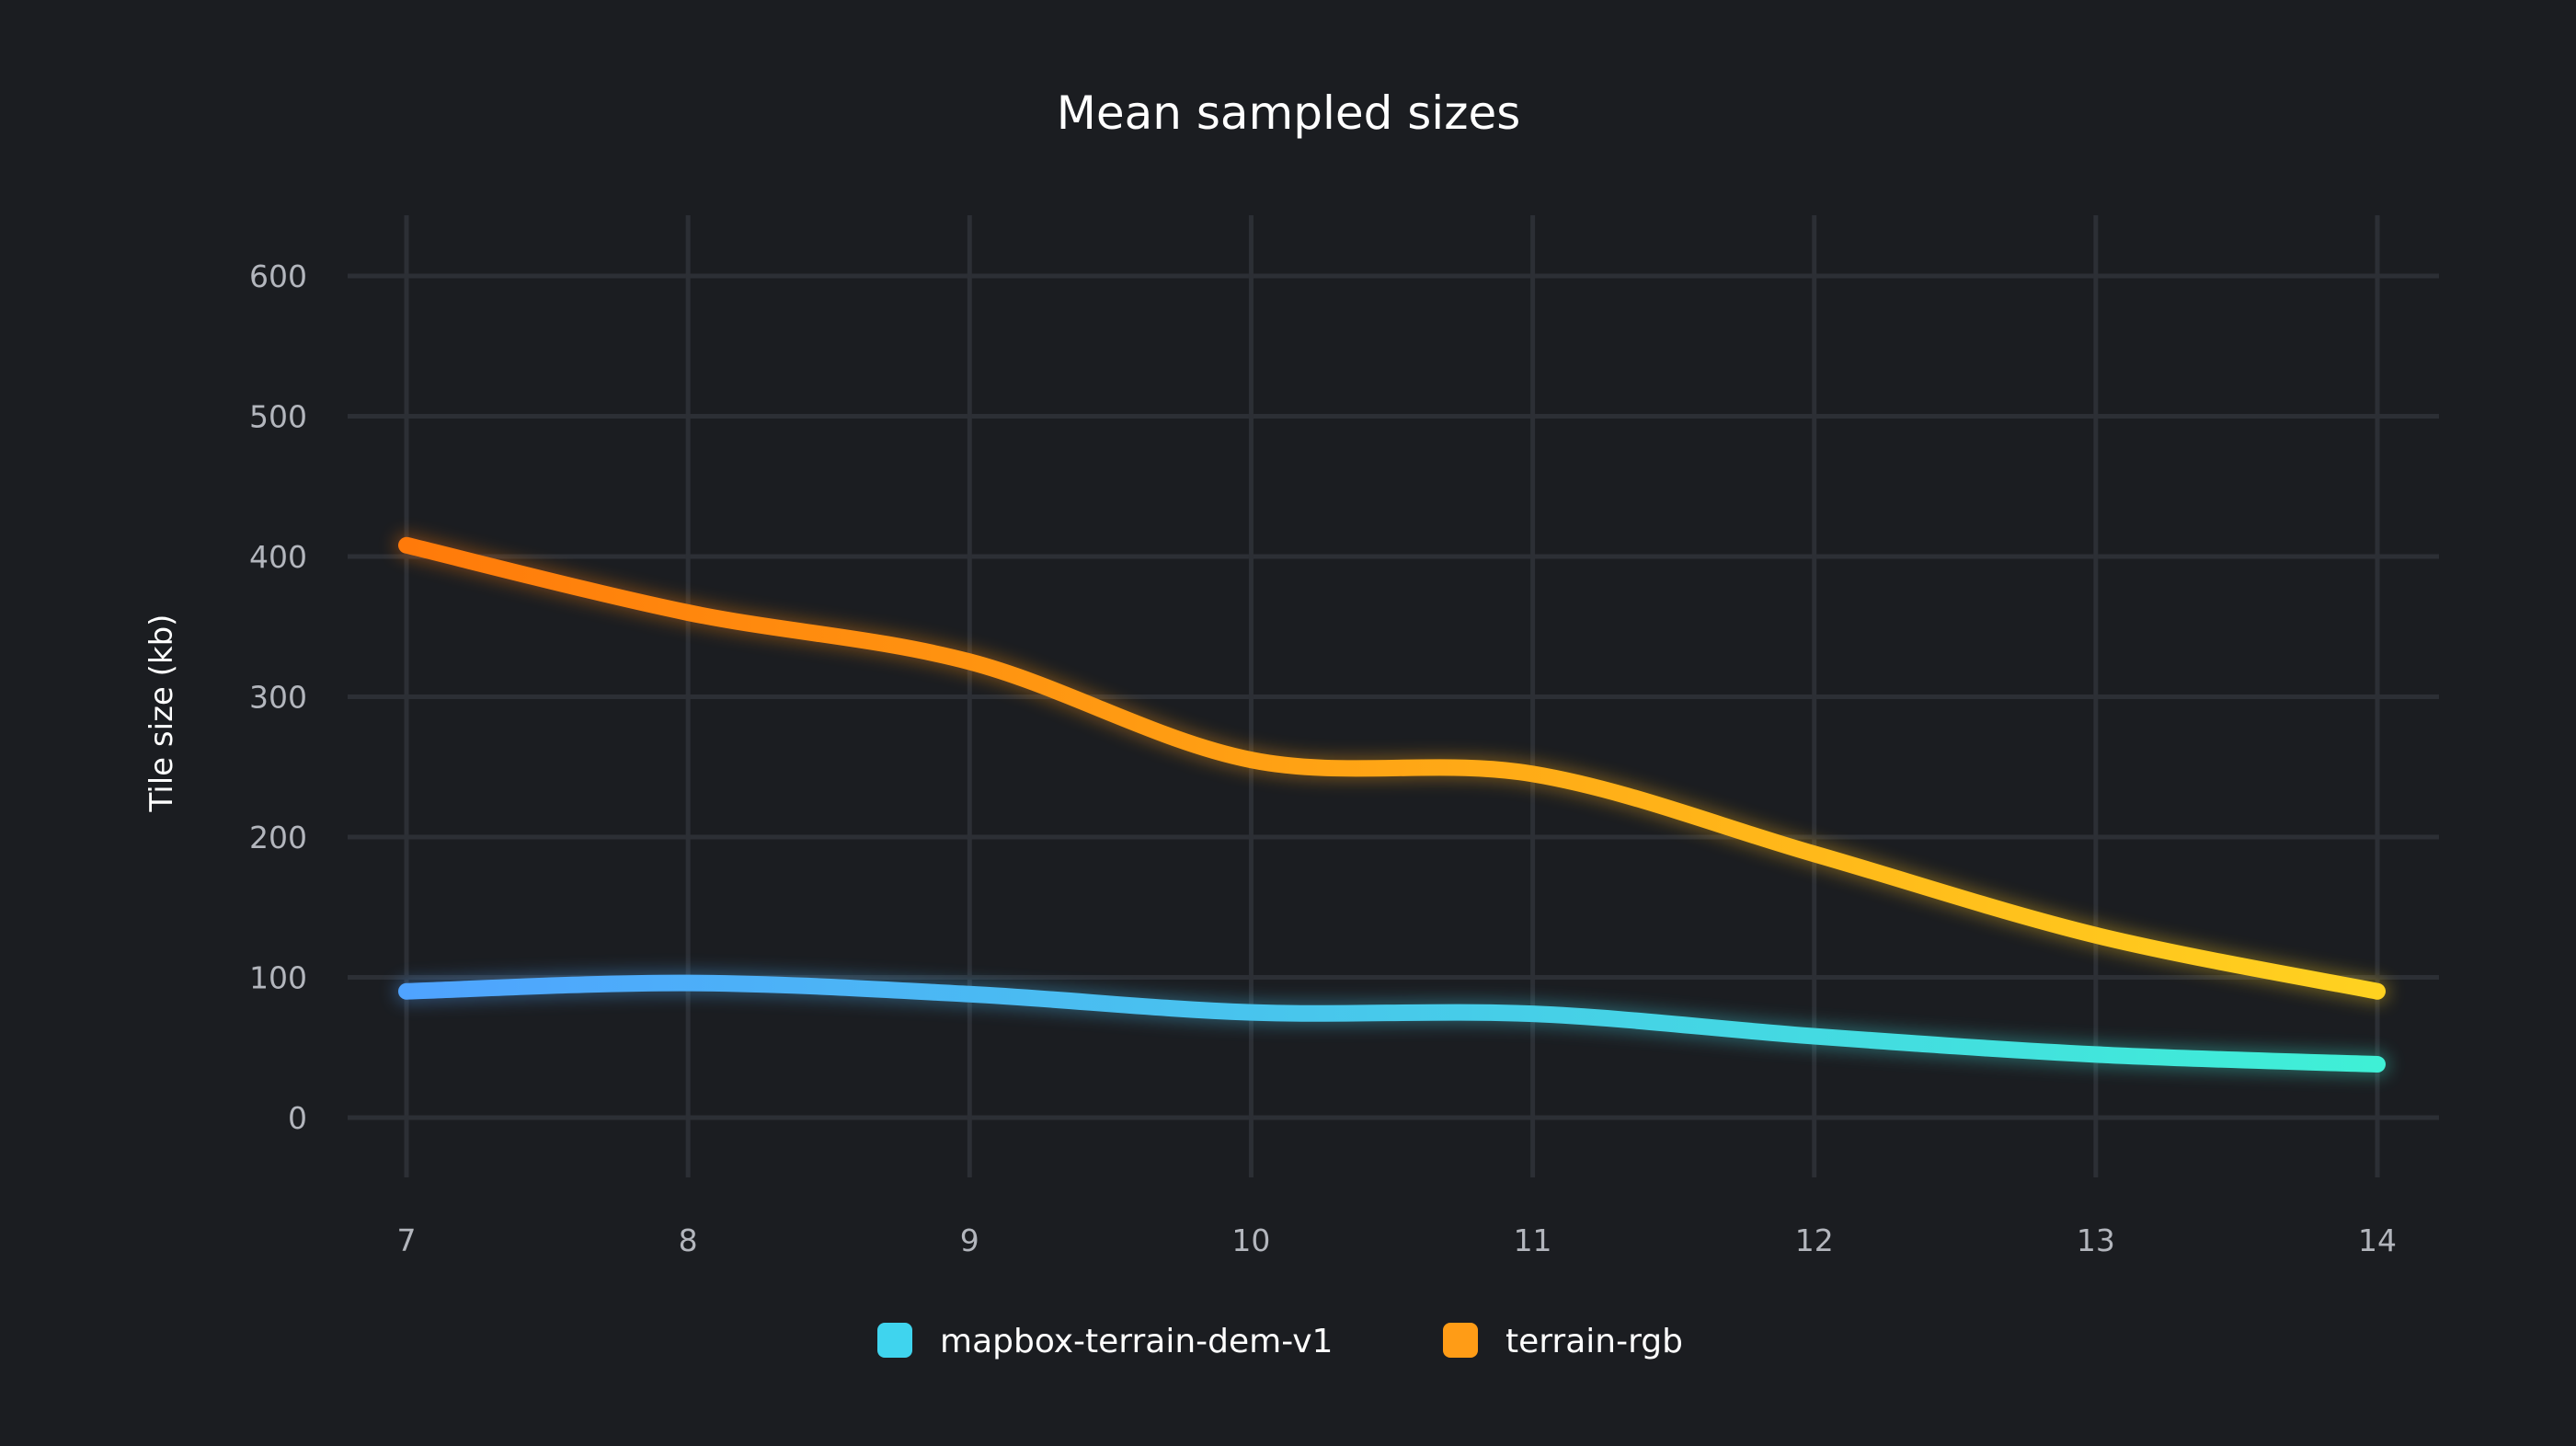 This screenshot has width=2576, height=1446. Describe the element at coordinates (407, 1240) in the screenshot. I see `x-tick-label-7: 7` at that location.